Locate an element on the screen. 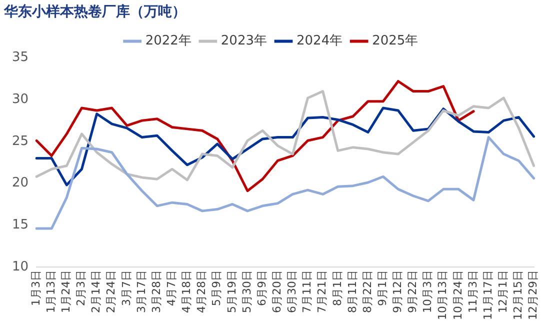 This screenshot has height=327, width=550. y-tick-label: 15 is located at coordinates (20, 225).